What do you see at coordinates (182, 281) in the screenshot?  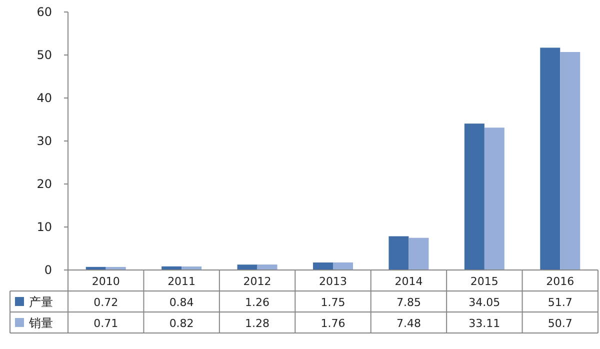 I see `x-tick-label: 2011` at bounding box center [182, 281].